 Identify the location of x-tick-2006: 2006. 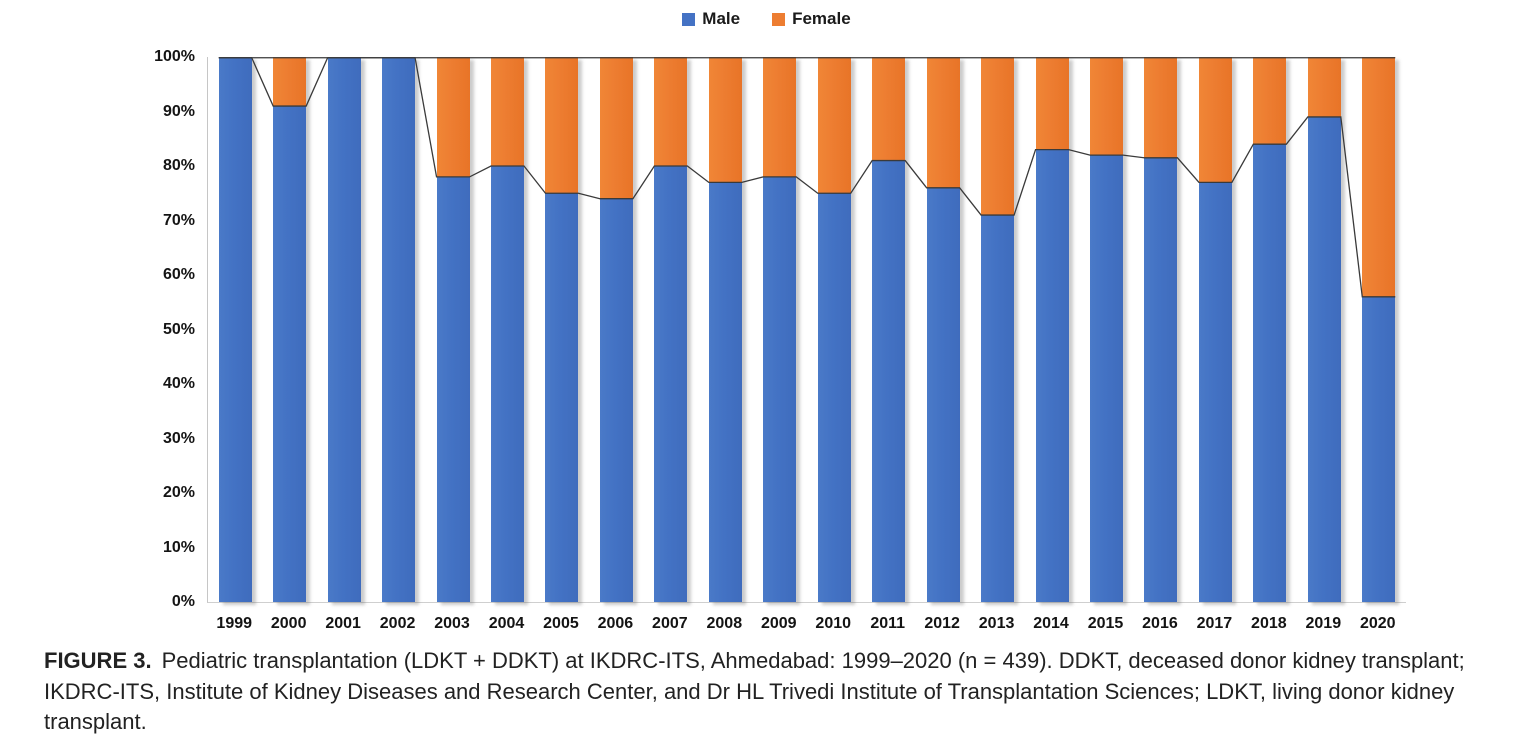
(615, 623).